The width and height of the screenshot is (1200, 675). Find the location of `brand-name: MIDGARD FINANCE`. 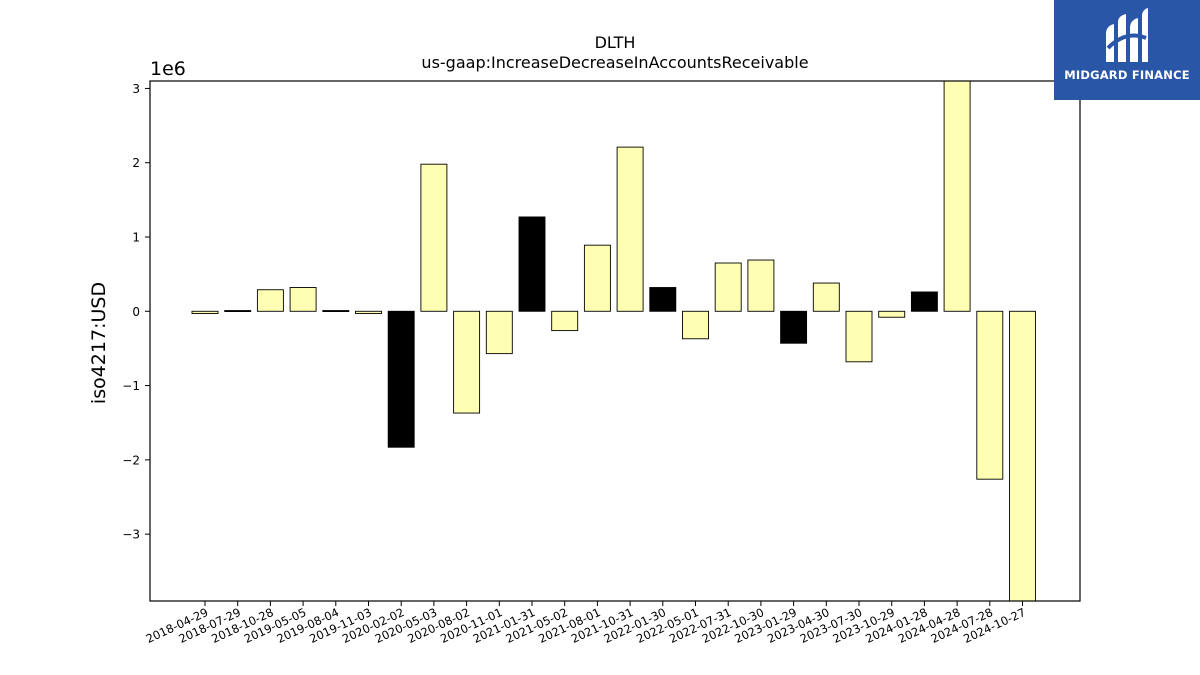

brand-name: MIDGARD FINANCE is located at coordinates (1127, 75).